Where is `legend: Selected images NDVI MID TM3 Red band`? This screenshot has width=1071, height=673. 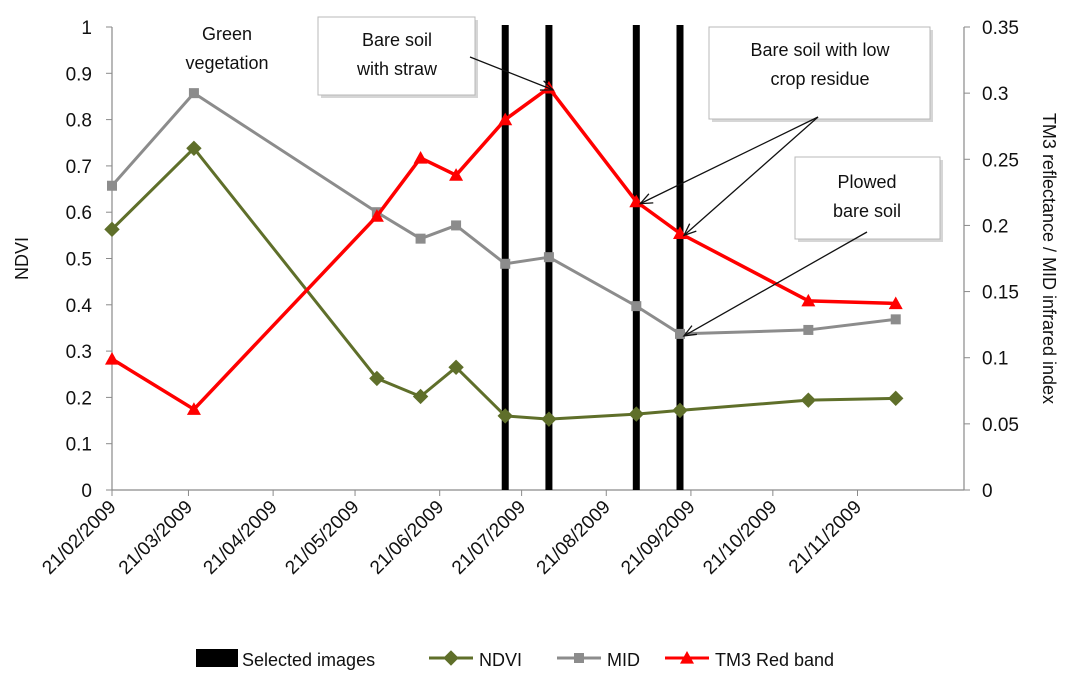 legend: Selected images NDVI MID TM3 Red band is located at coordinates (515, 659).